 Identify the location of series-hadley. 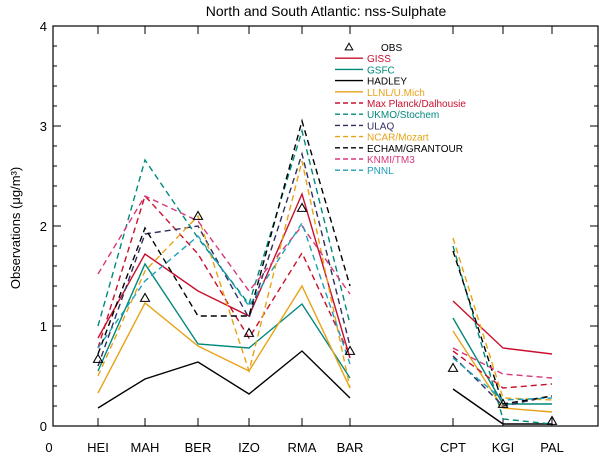
(324, 387).